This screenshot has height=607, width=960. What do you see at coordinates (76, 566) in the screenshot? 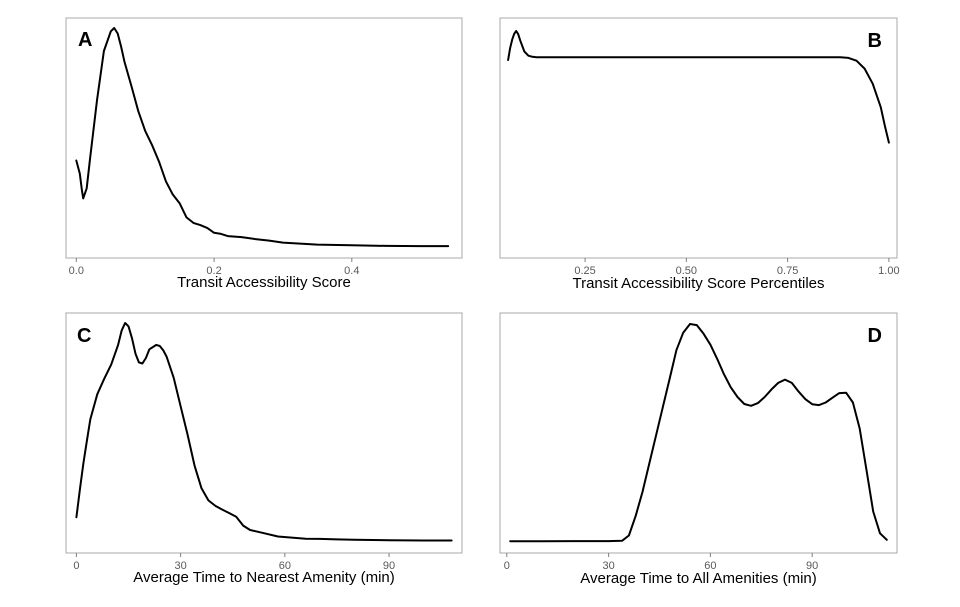
I see `panel-c-xtick-label: 0` at bounding box center [76, 566].